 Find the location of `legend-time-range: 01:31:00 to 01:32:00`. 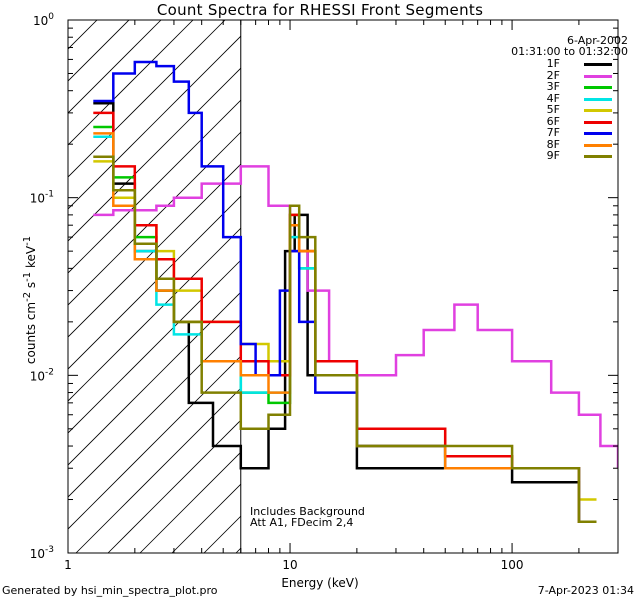

legend-time-range: 01:31:00 to 01:32:00 is located at coordinates (569, 51).